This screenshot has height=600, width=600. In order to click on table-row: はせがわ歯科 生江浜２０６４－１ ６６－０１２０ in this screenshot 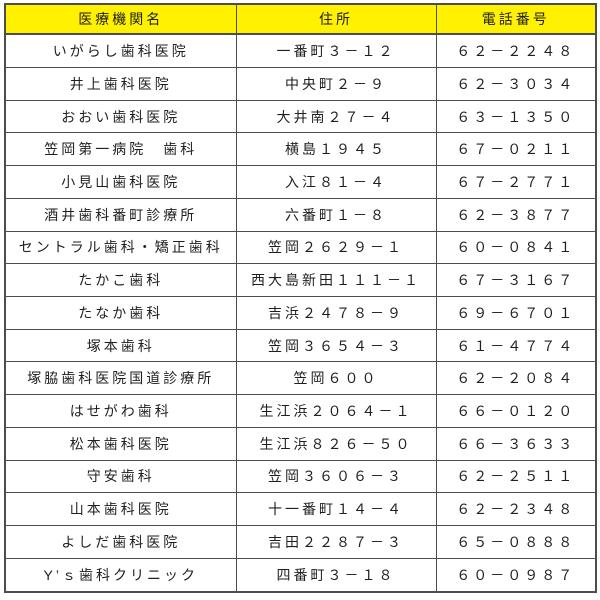, I will do `click(300, 411)`.